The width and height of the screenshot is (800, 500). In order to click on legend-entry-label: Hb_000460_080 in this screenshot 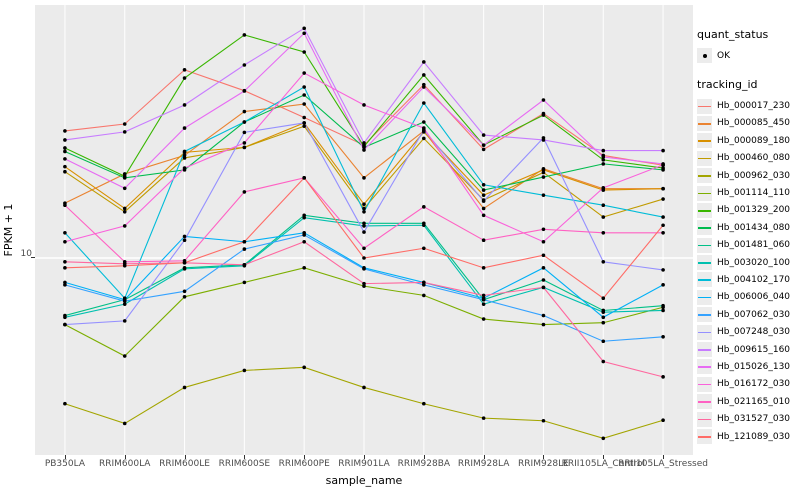, I will do `click(754, 158)`.